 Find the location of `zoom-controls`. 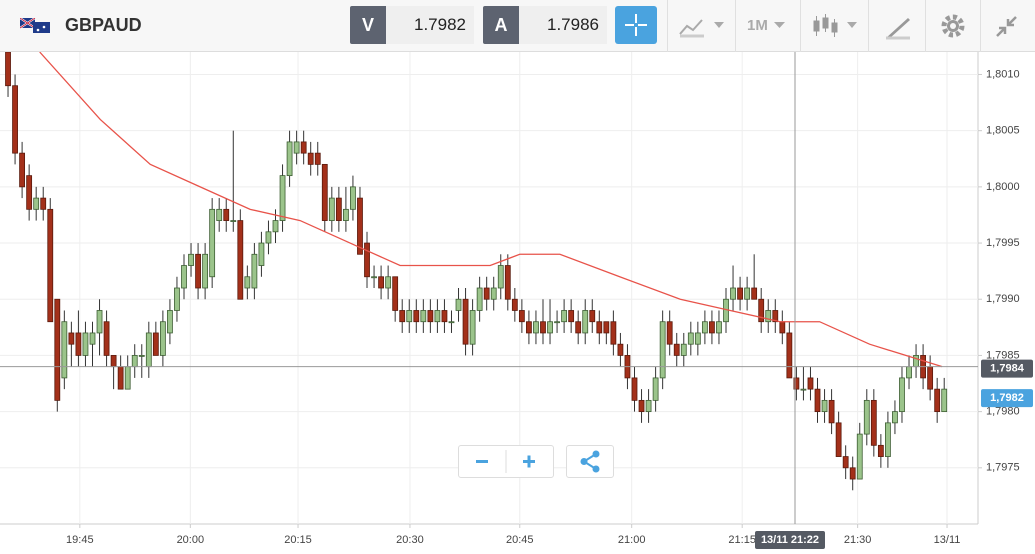

zoom-controls is located at coordinates (506, 461).